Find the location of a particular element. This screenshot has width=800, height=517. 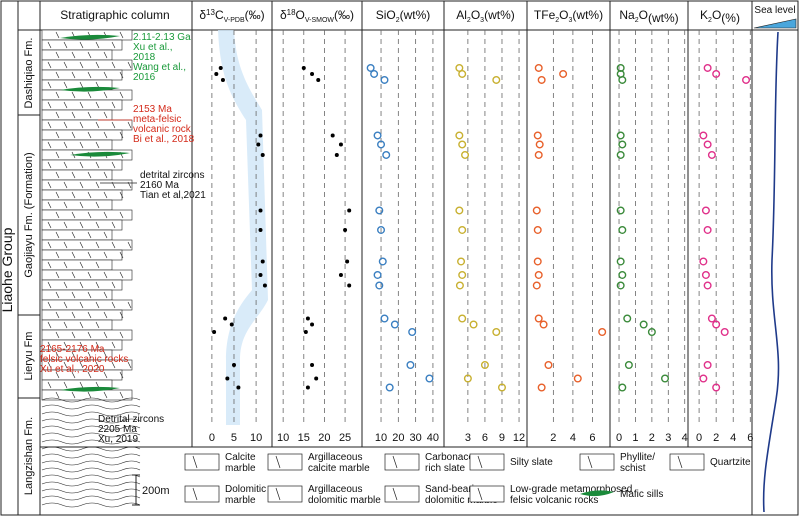

x-tick-label: 15 is located at coordinates (304, 438).